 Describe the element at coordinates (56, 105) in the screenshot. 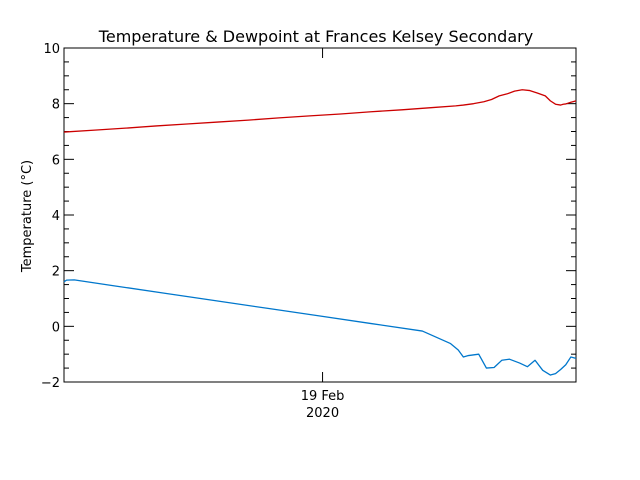

I see `y-tick-label: 8` at that location.